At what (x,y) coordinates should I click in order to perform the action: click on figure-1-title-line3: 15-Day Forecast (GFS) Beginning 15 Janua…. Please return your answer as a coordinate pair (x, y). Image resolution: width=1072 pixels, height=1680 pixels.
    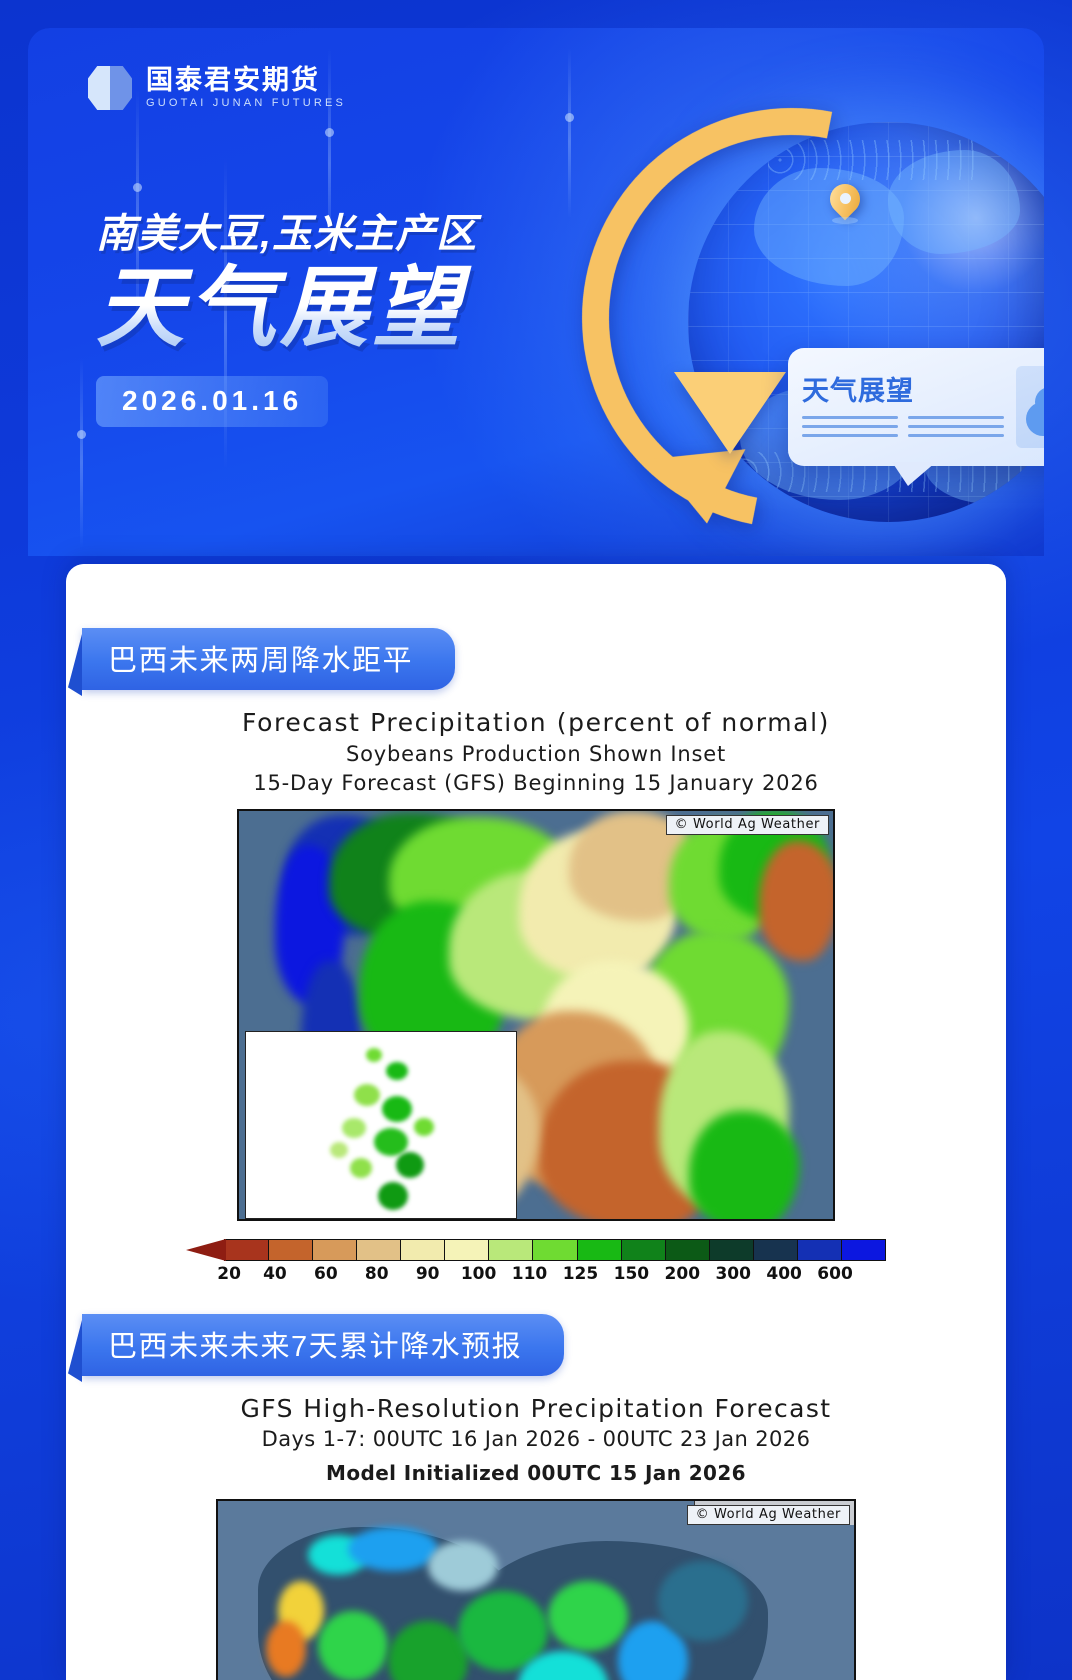
    Looking at the image, I should click on (536, 783).